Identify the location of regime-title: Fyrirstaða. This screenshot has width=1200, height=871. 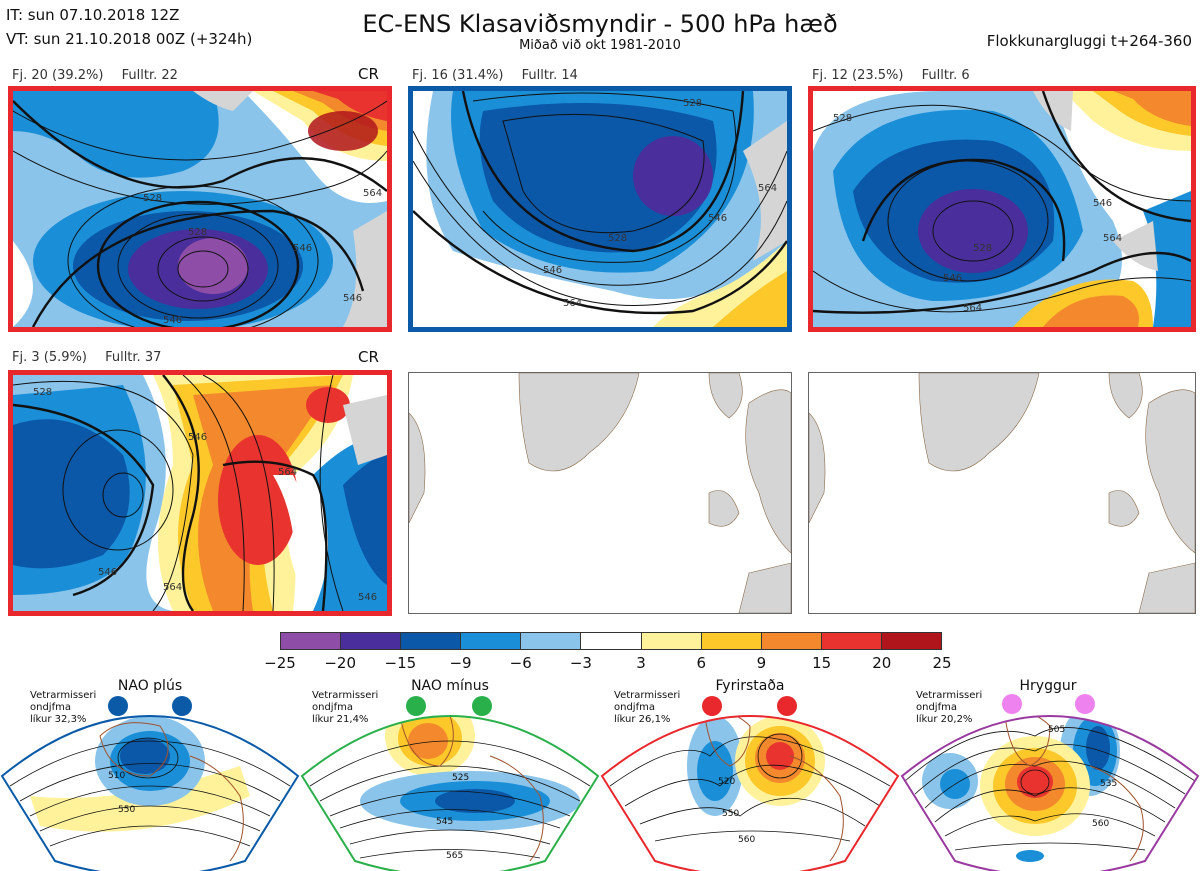
(750, 686).